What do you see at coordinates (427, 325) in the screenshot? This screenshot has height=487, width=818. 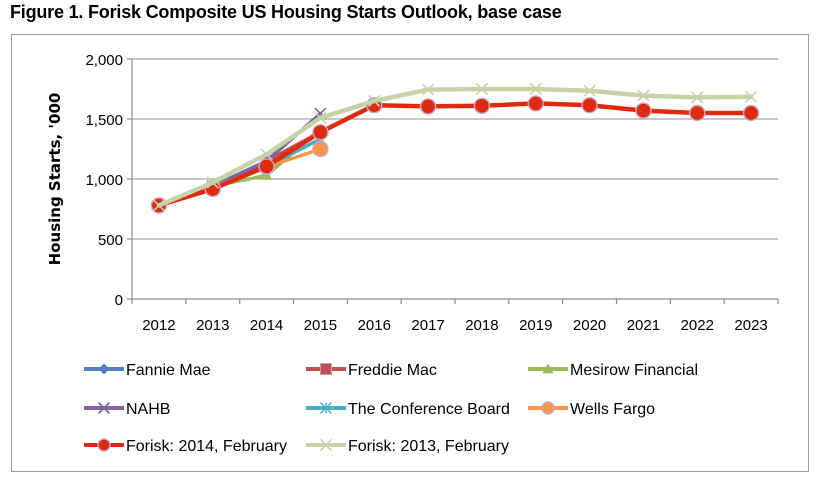 I see `x-tick-label: 2017` at bounding box center [427, 325].